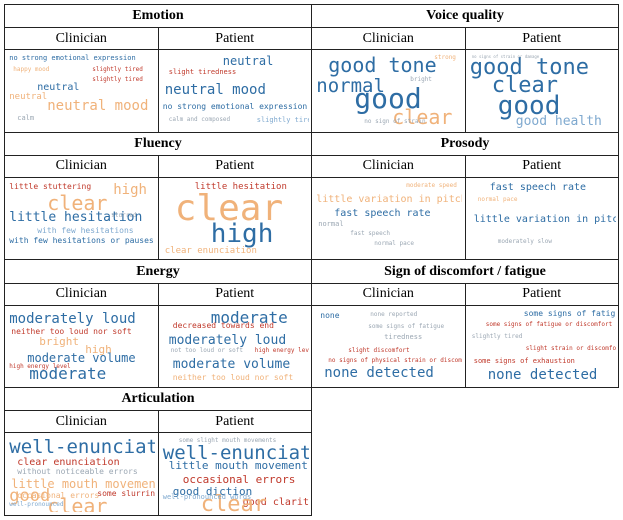 The image size is (623, 520). What do you see at coordinates (403, 337) in the screenshot?
I see `cloud-word: tiredness` at bounding box center [403, 337].